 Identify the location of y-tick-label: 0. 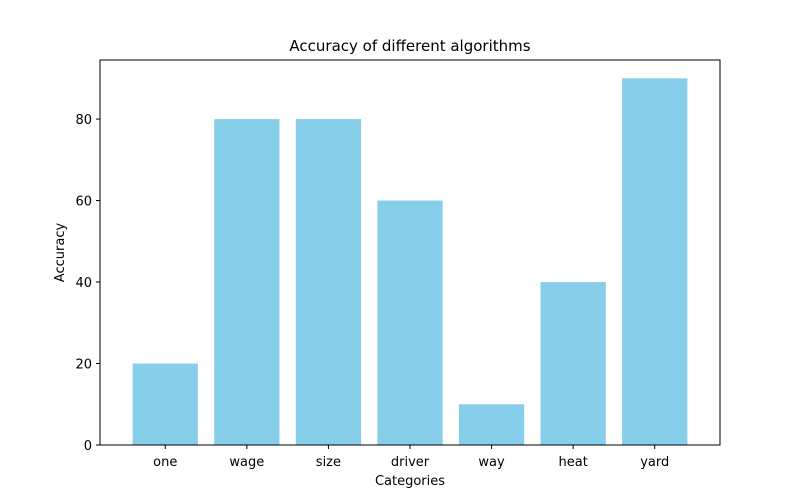
(88, 446).